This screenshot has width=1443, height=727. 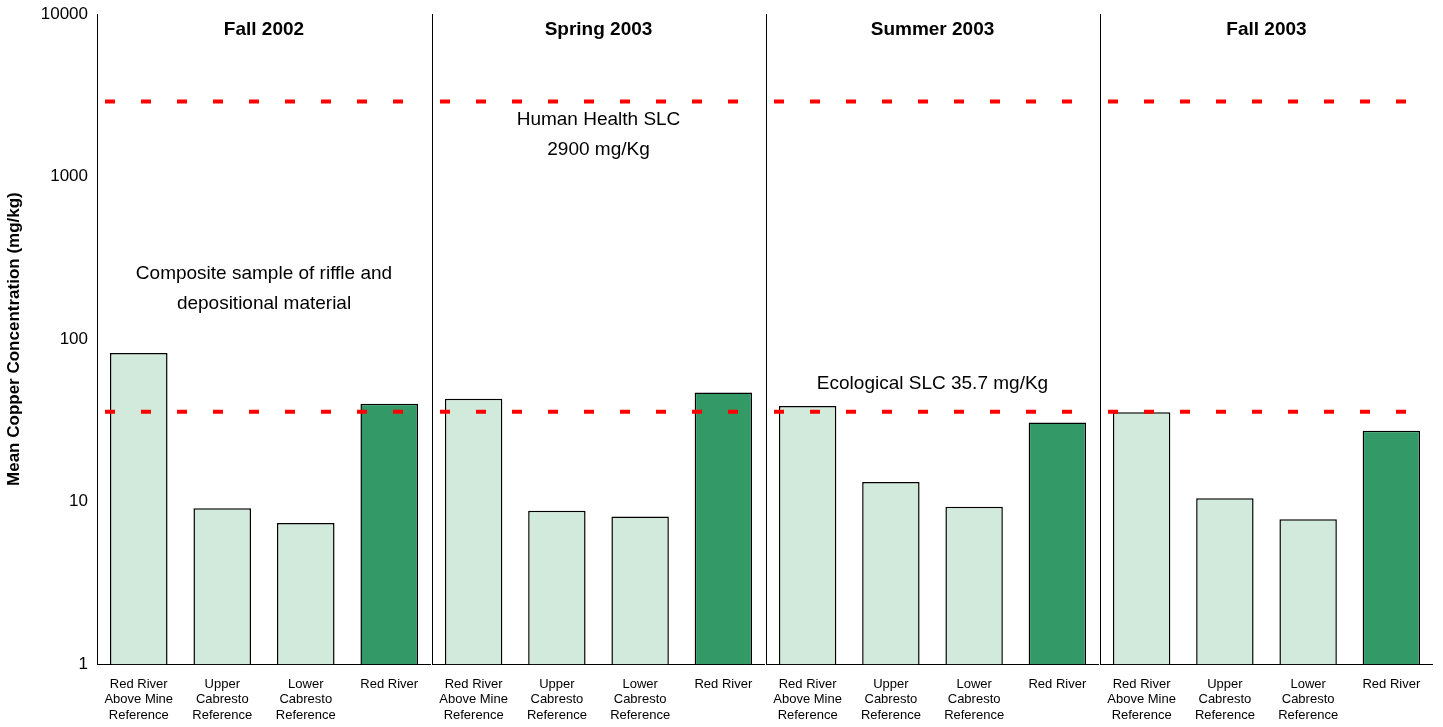 What do you see at coordinates (264, 28) in the screenshot?
I see `chart-title: Fall 2002` at bounding box center [264, 28].